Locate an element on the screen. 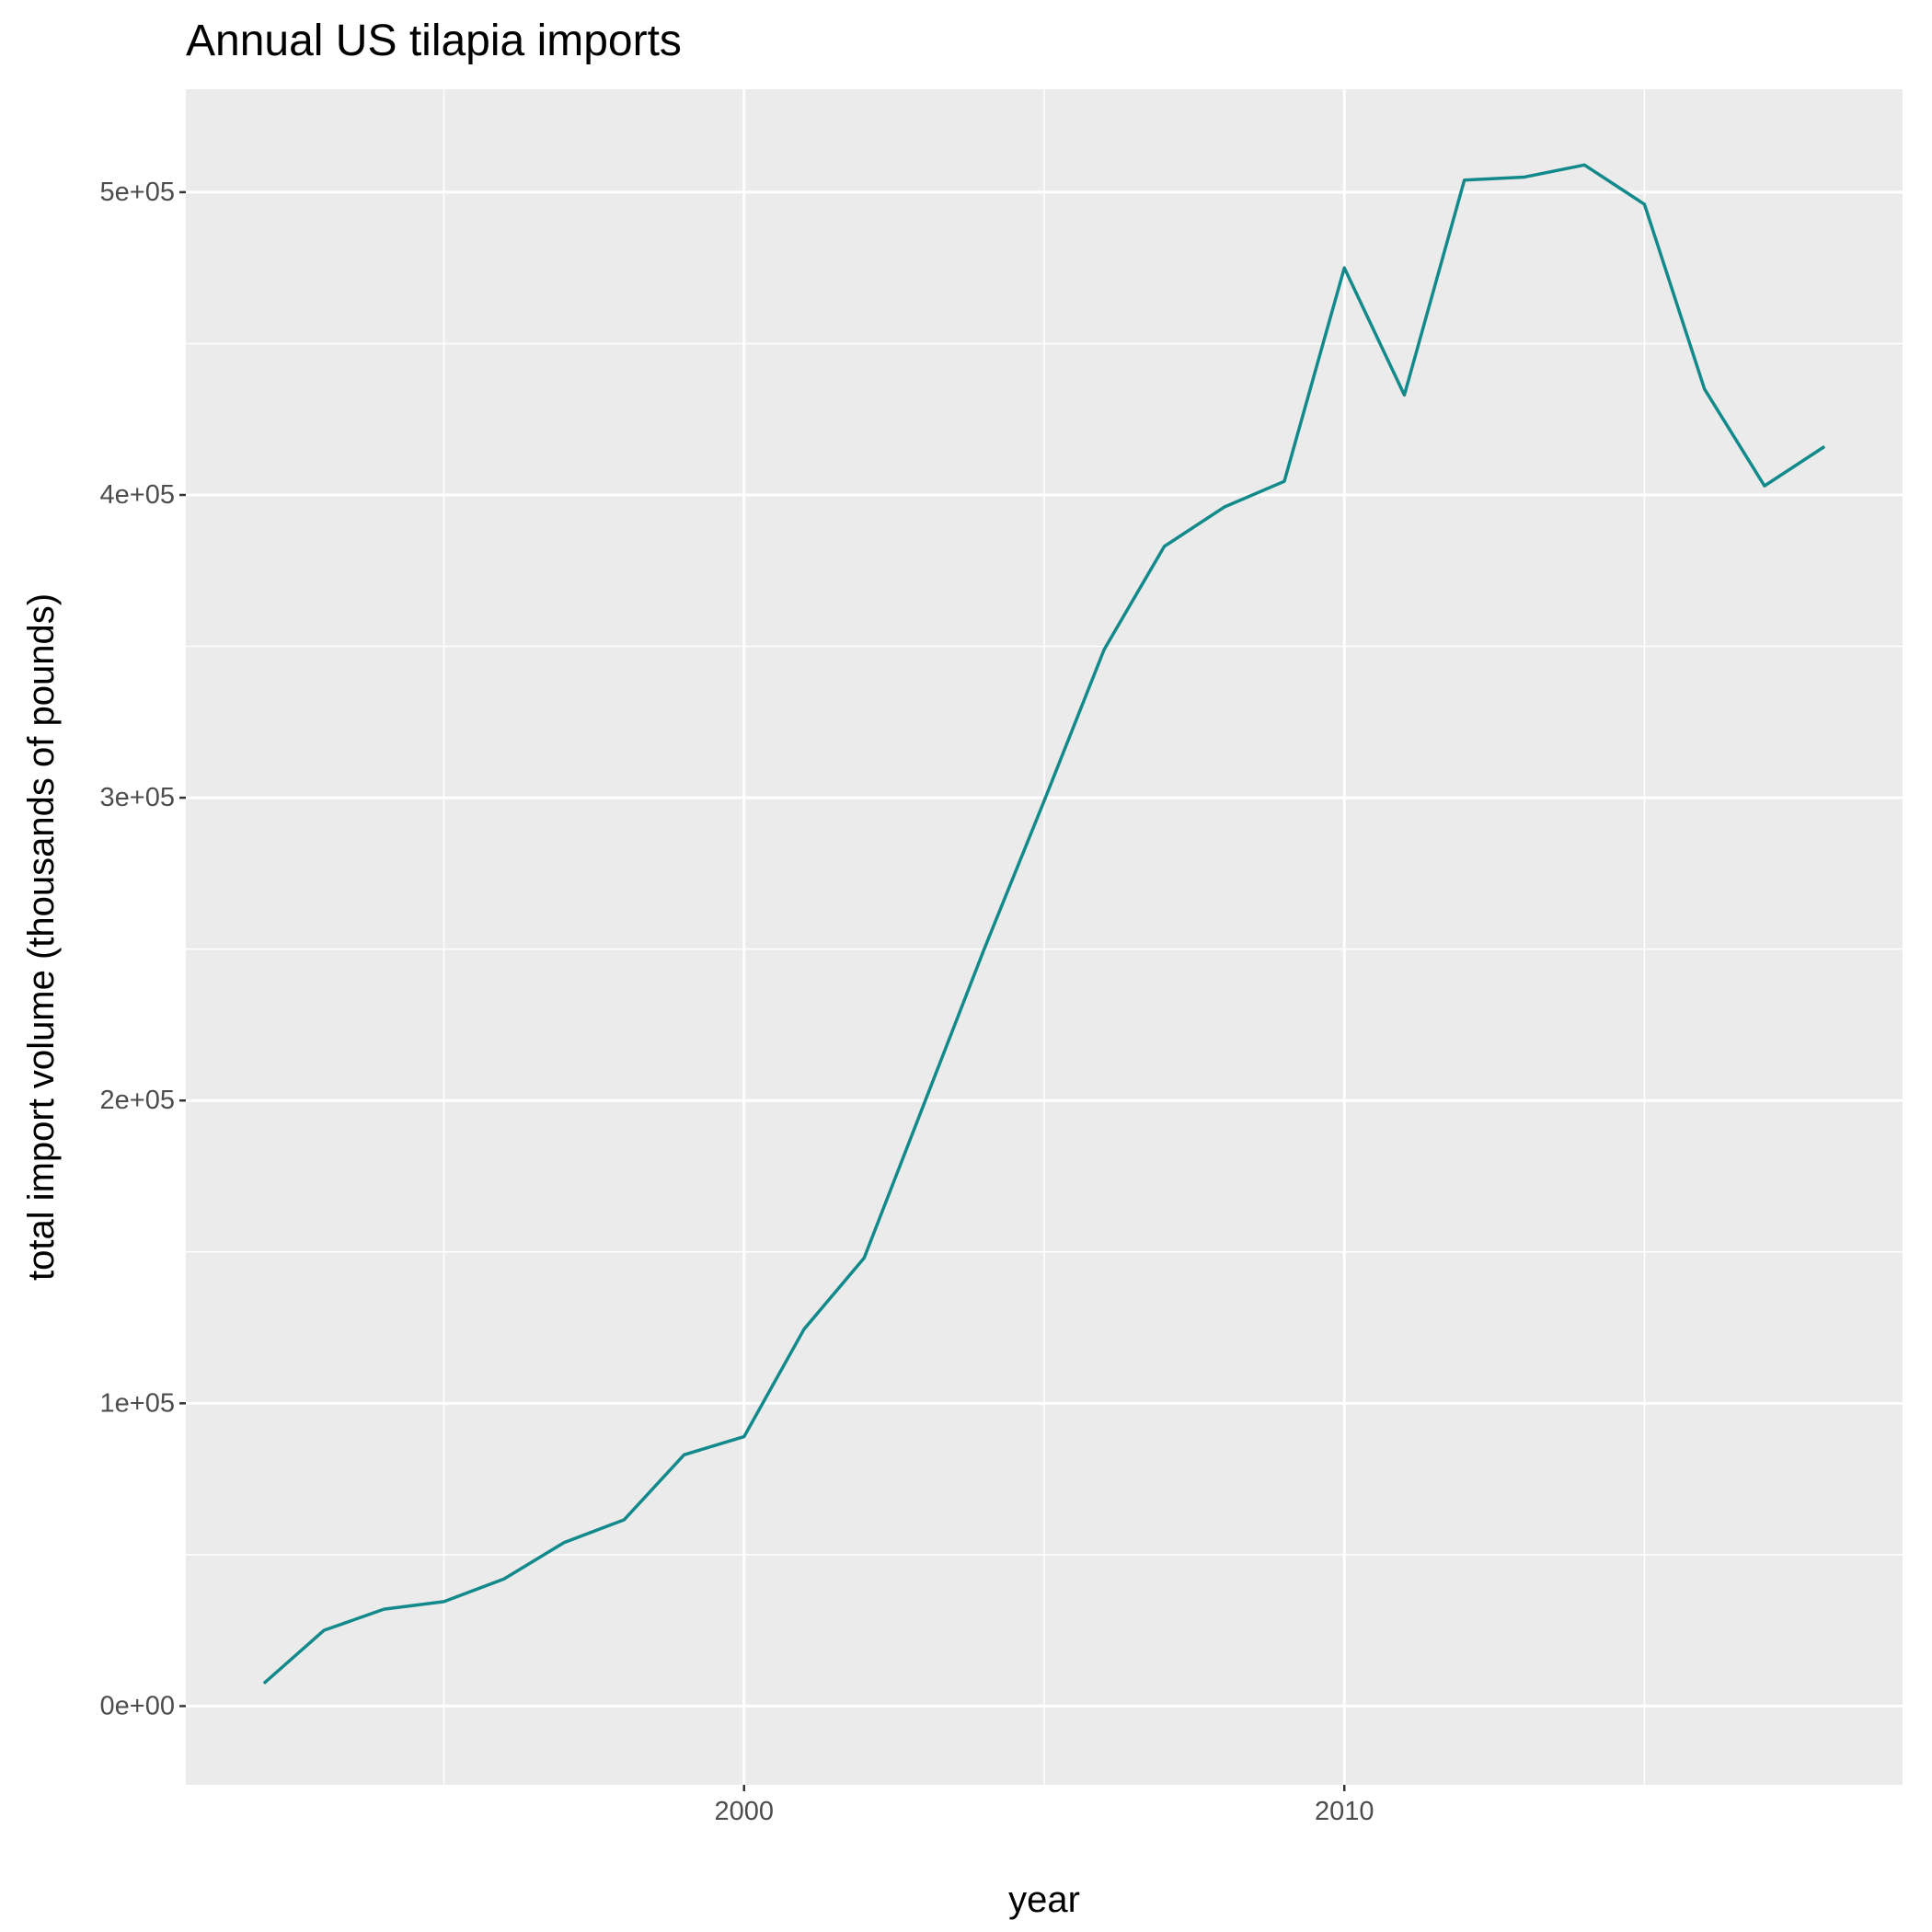 This screenshot has width=1932, height=1932. y-tick-label: 2e+05 is located at coordinates (137, 1100).